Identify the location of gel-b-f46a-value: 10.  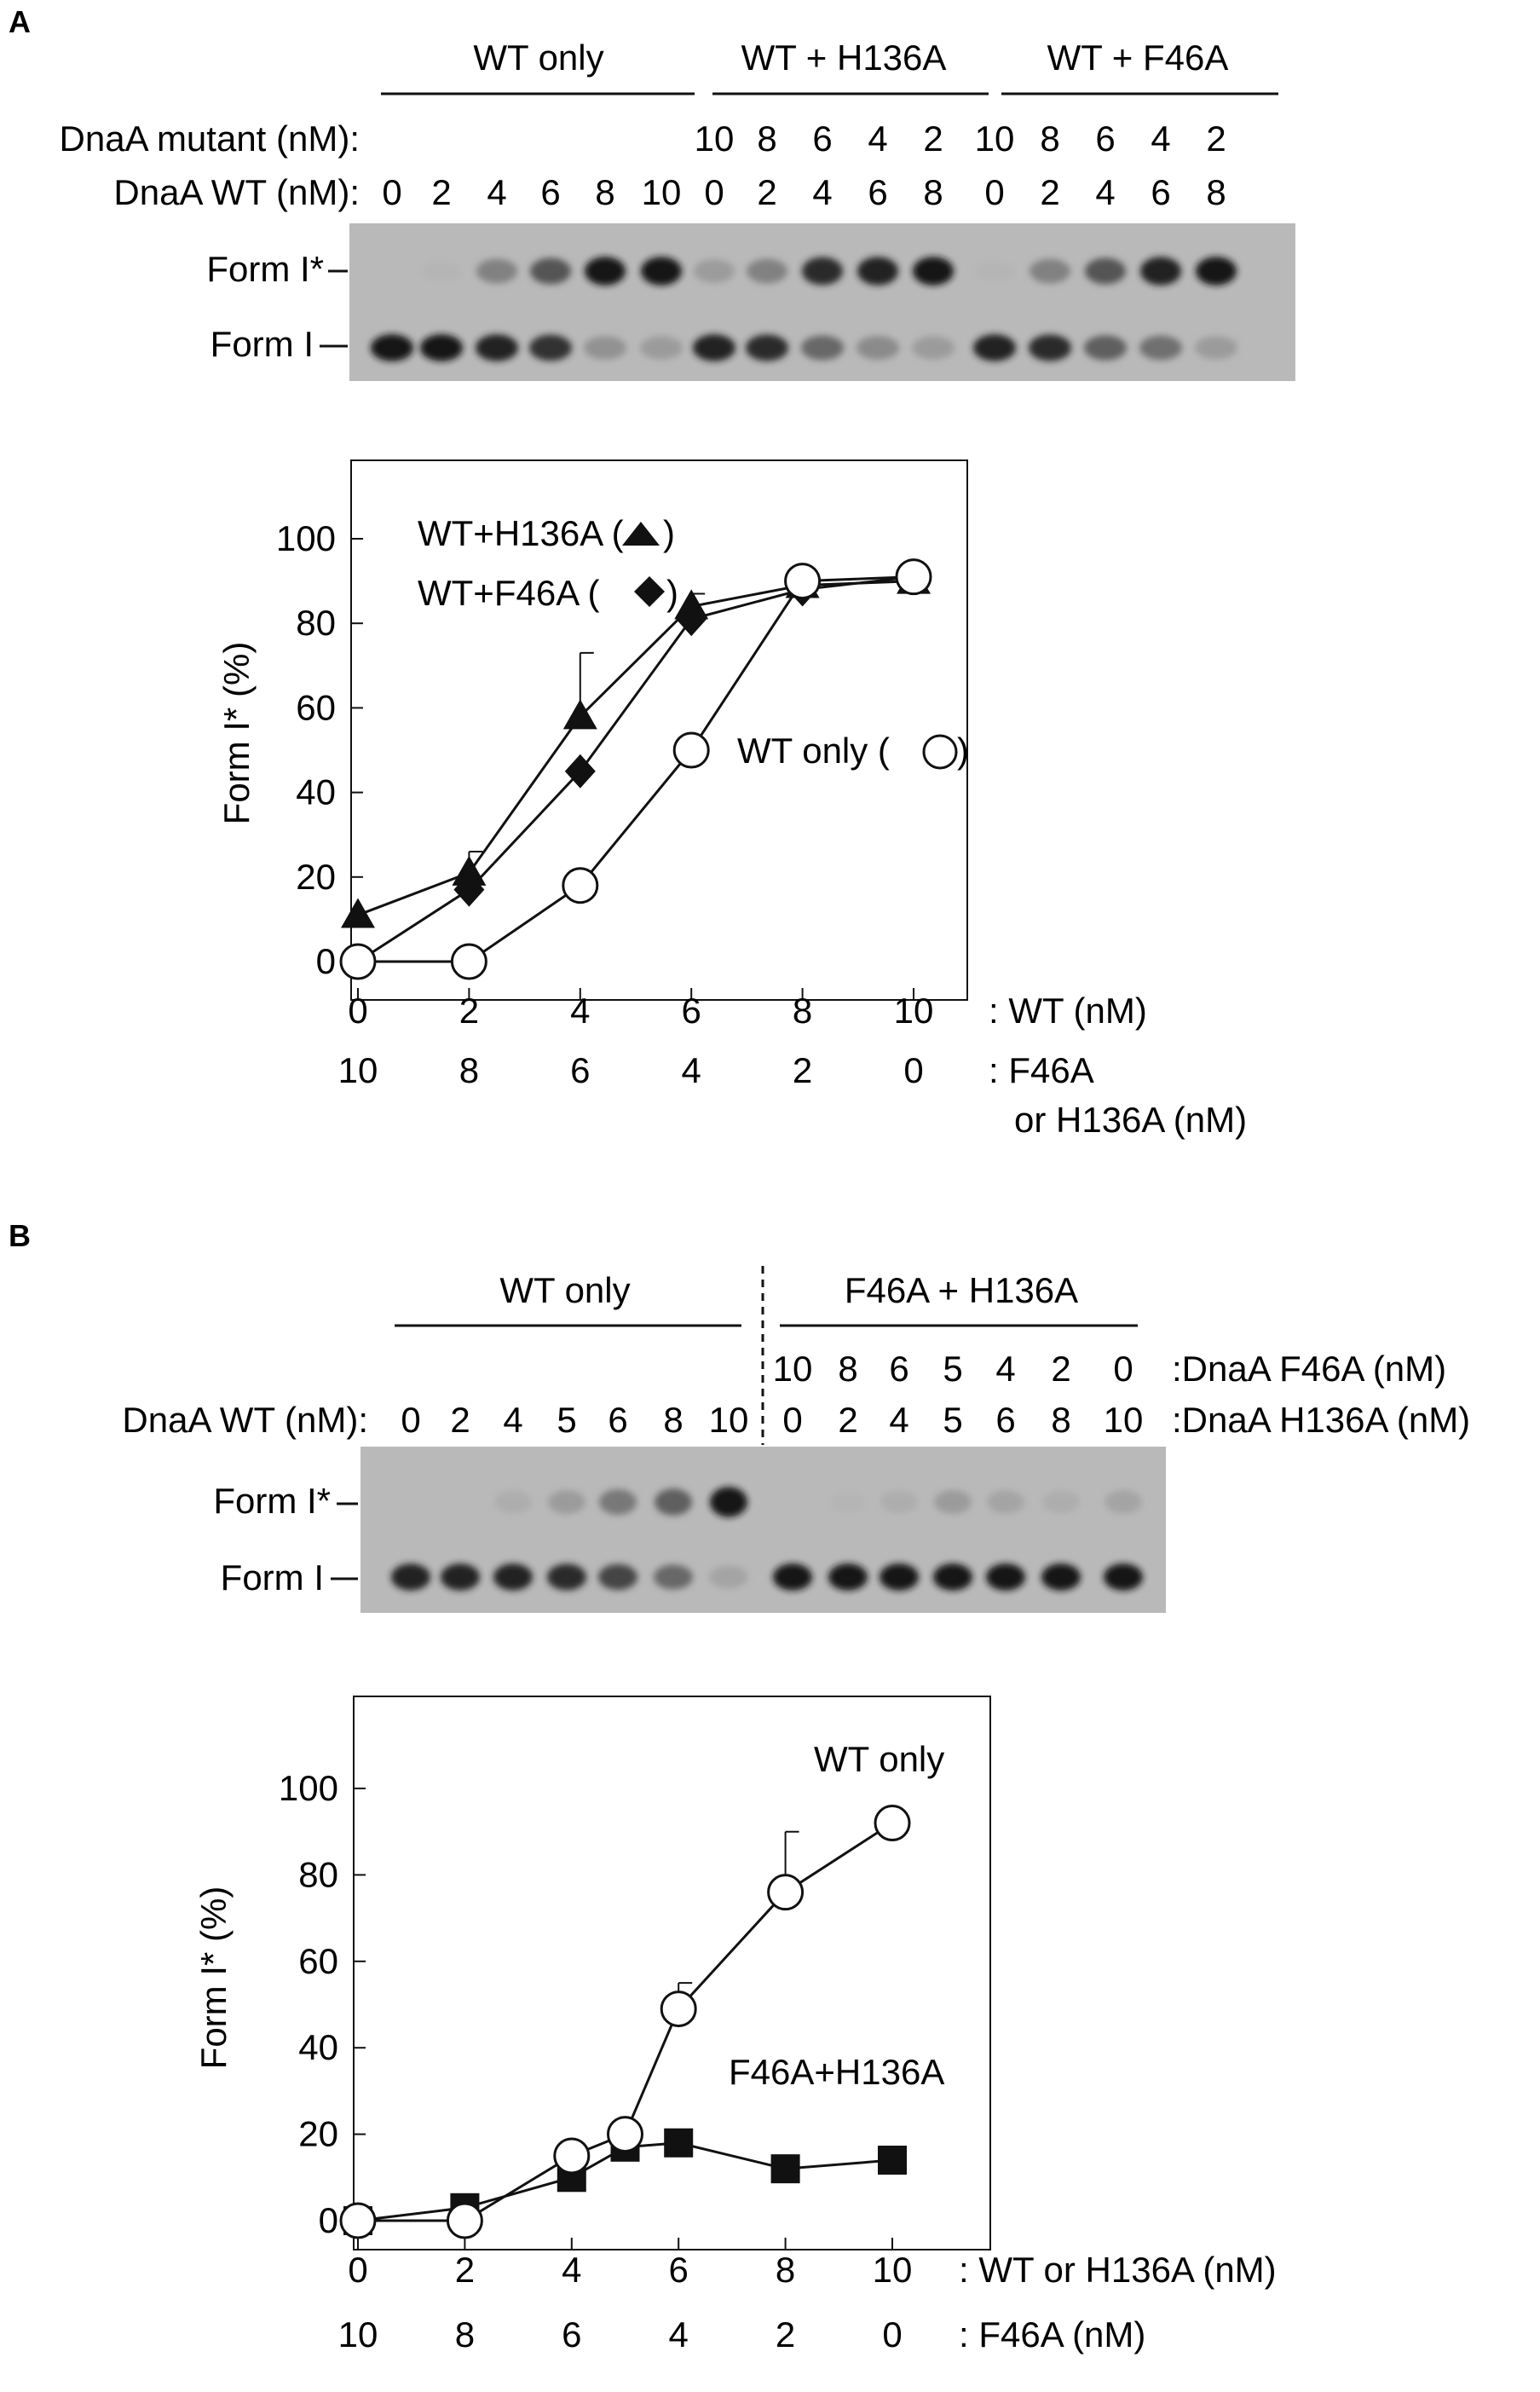
(793, 1369).